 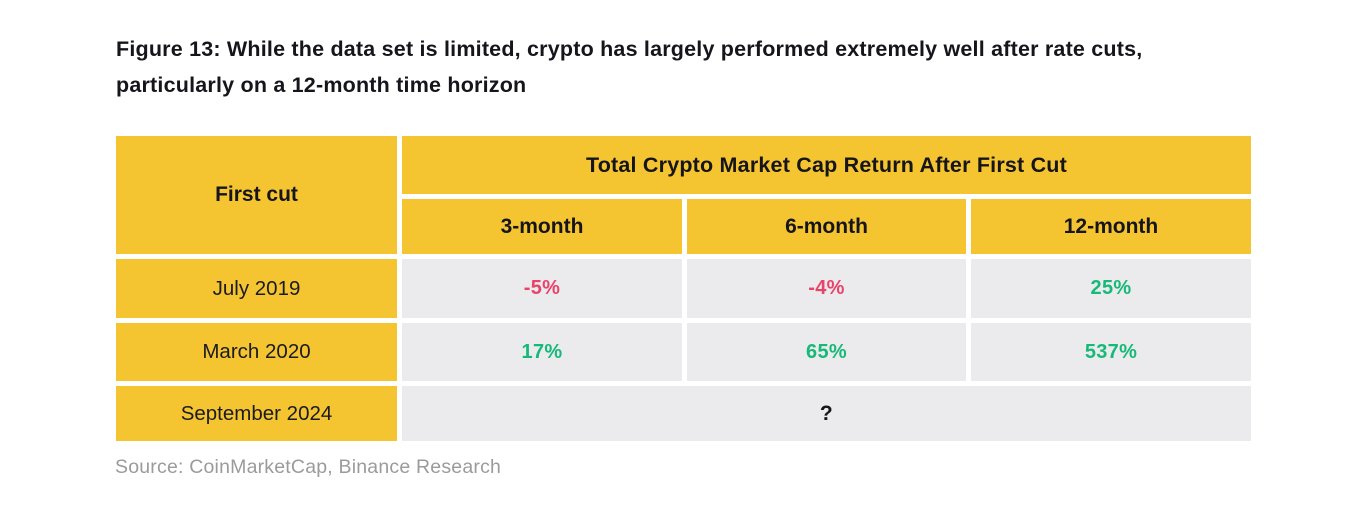 What do you see at coordinates (256, 288) in the screenshot?
I see `row-label-july-2019: July 2019` at bounding box center [256, 288].